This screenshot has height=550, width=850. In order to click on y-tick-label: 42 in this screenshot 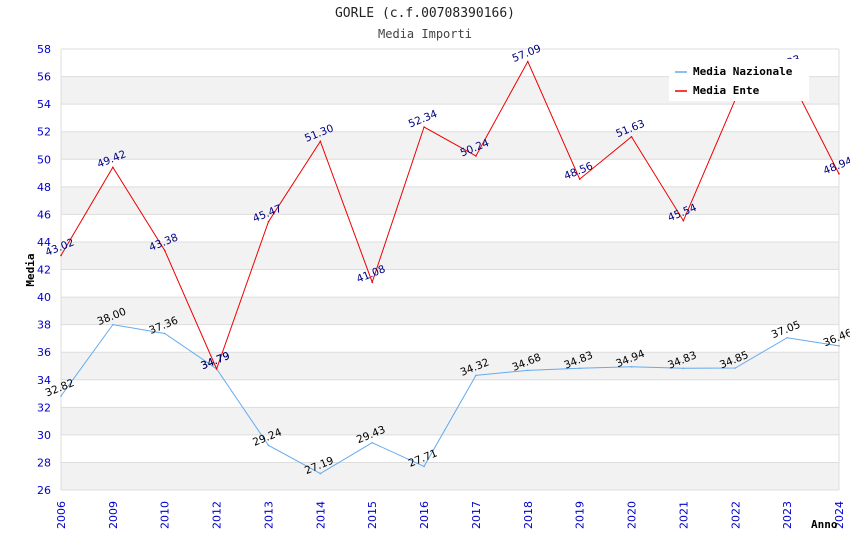, I will do `click(44, 270)`.